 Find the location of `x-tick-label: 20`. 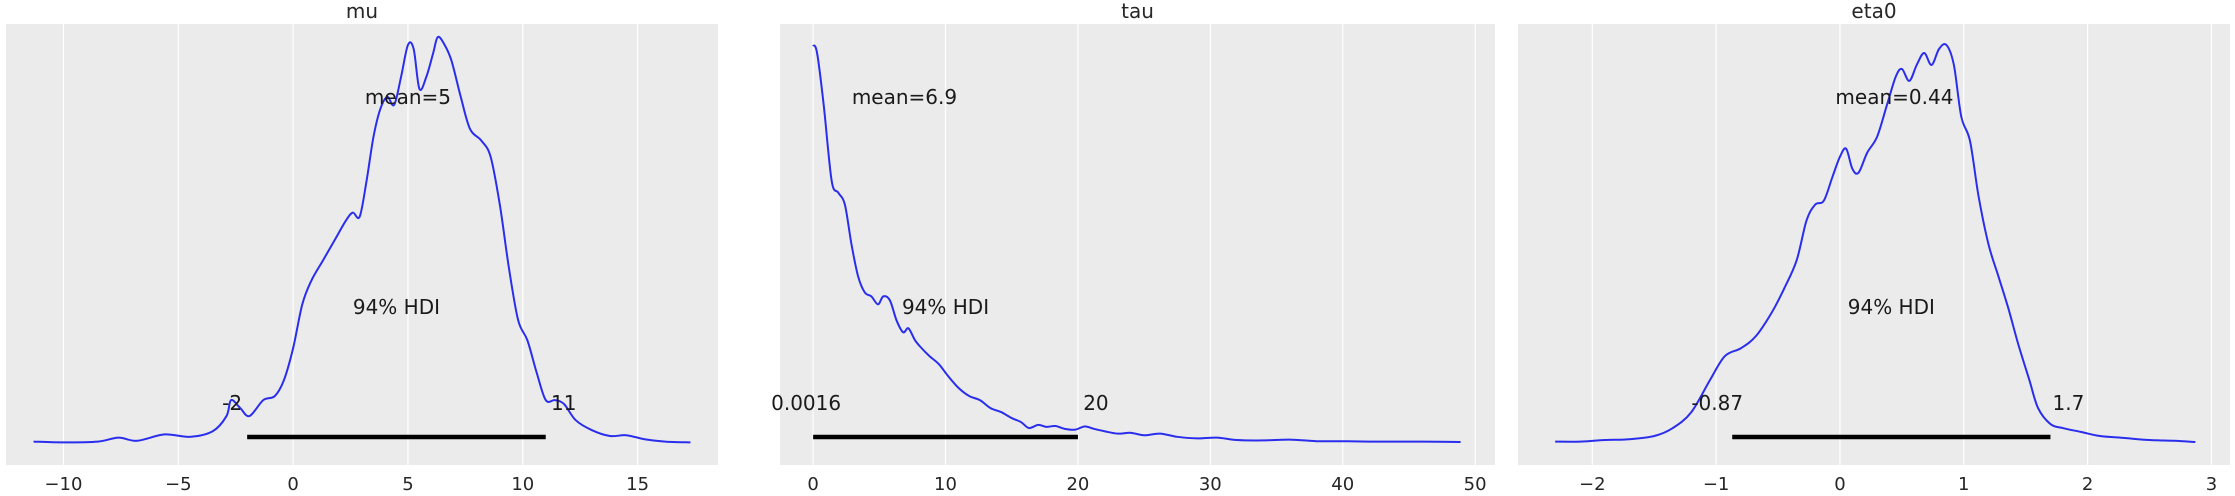

x-tick-label: 20 is located at coordinates (1077, 484).